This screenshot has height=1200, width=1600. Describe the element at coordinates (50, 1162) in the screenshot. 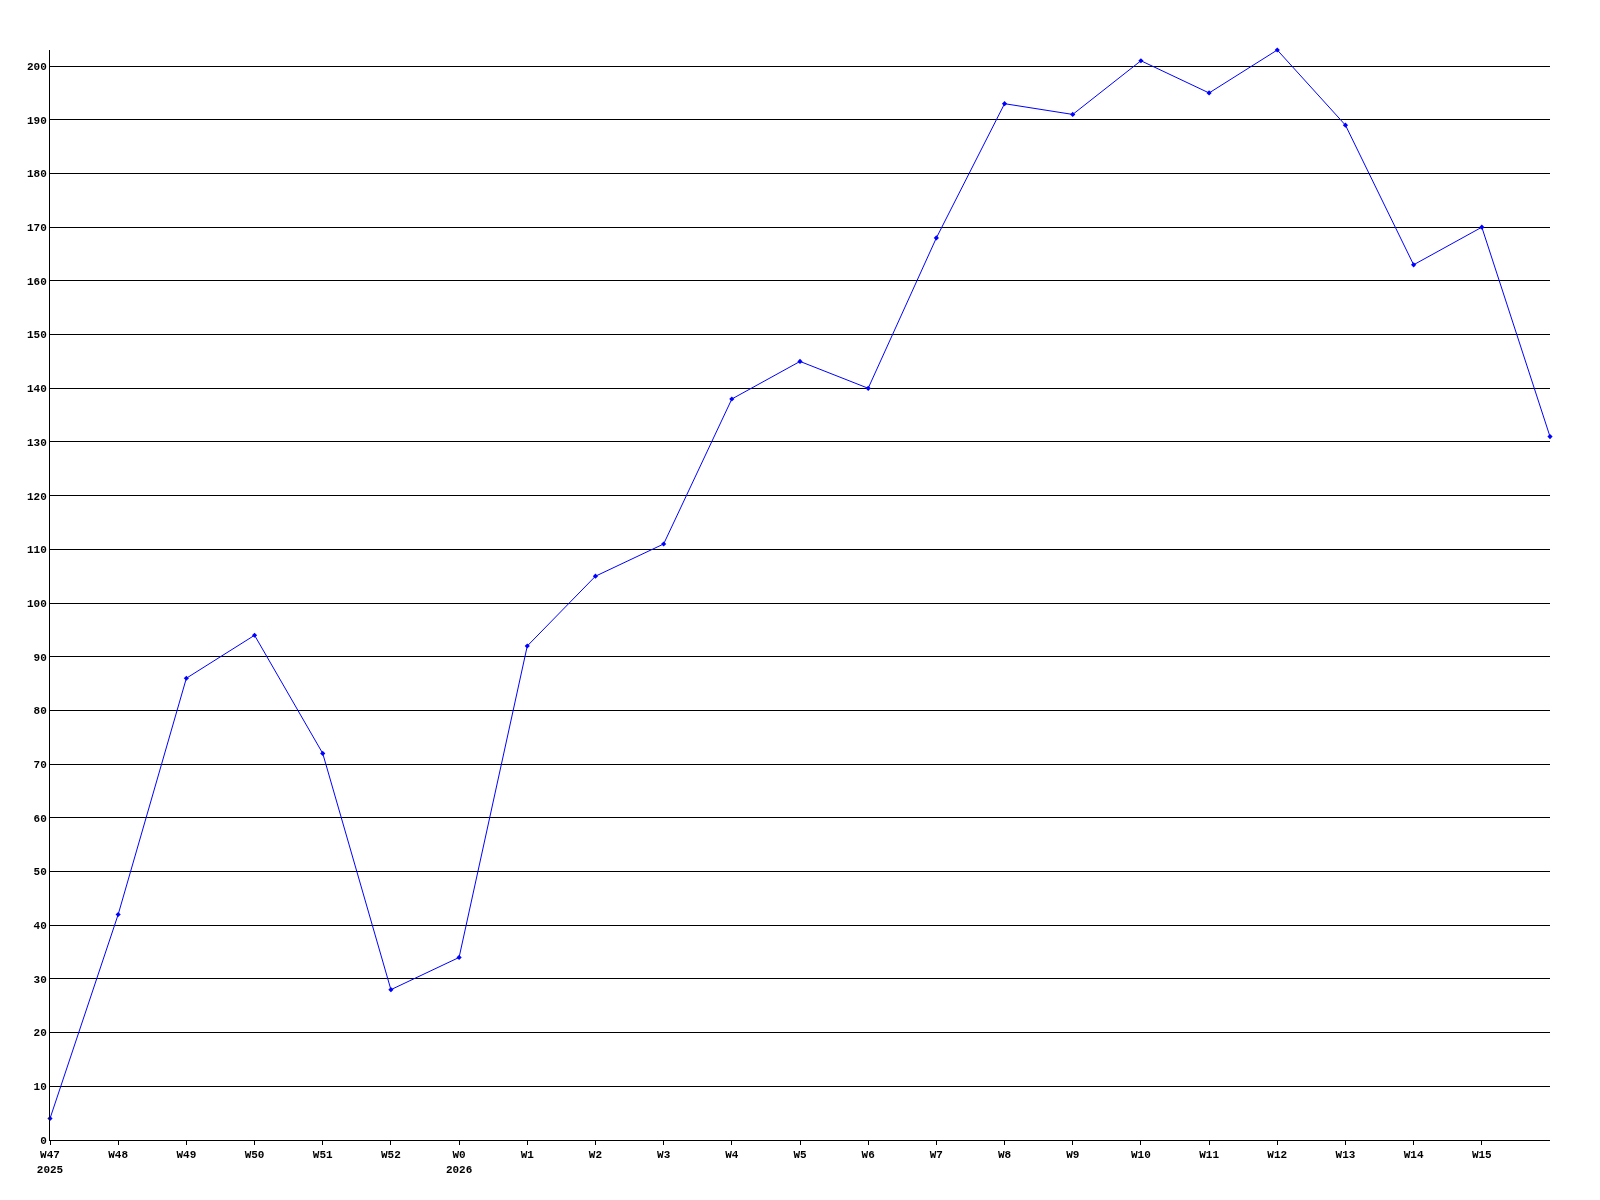

I see `x-tick-label: W47 2025` at that location.